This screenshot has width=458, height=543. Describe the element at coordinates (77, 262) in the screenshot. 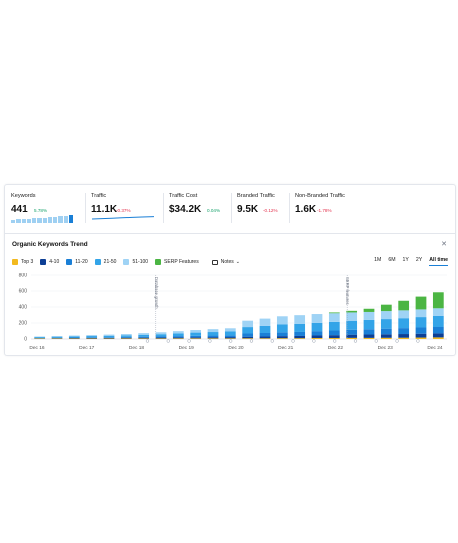

I see `legend-11-20: 11-20` at that location.